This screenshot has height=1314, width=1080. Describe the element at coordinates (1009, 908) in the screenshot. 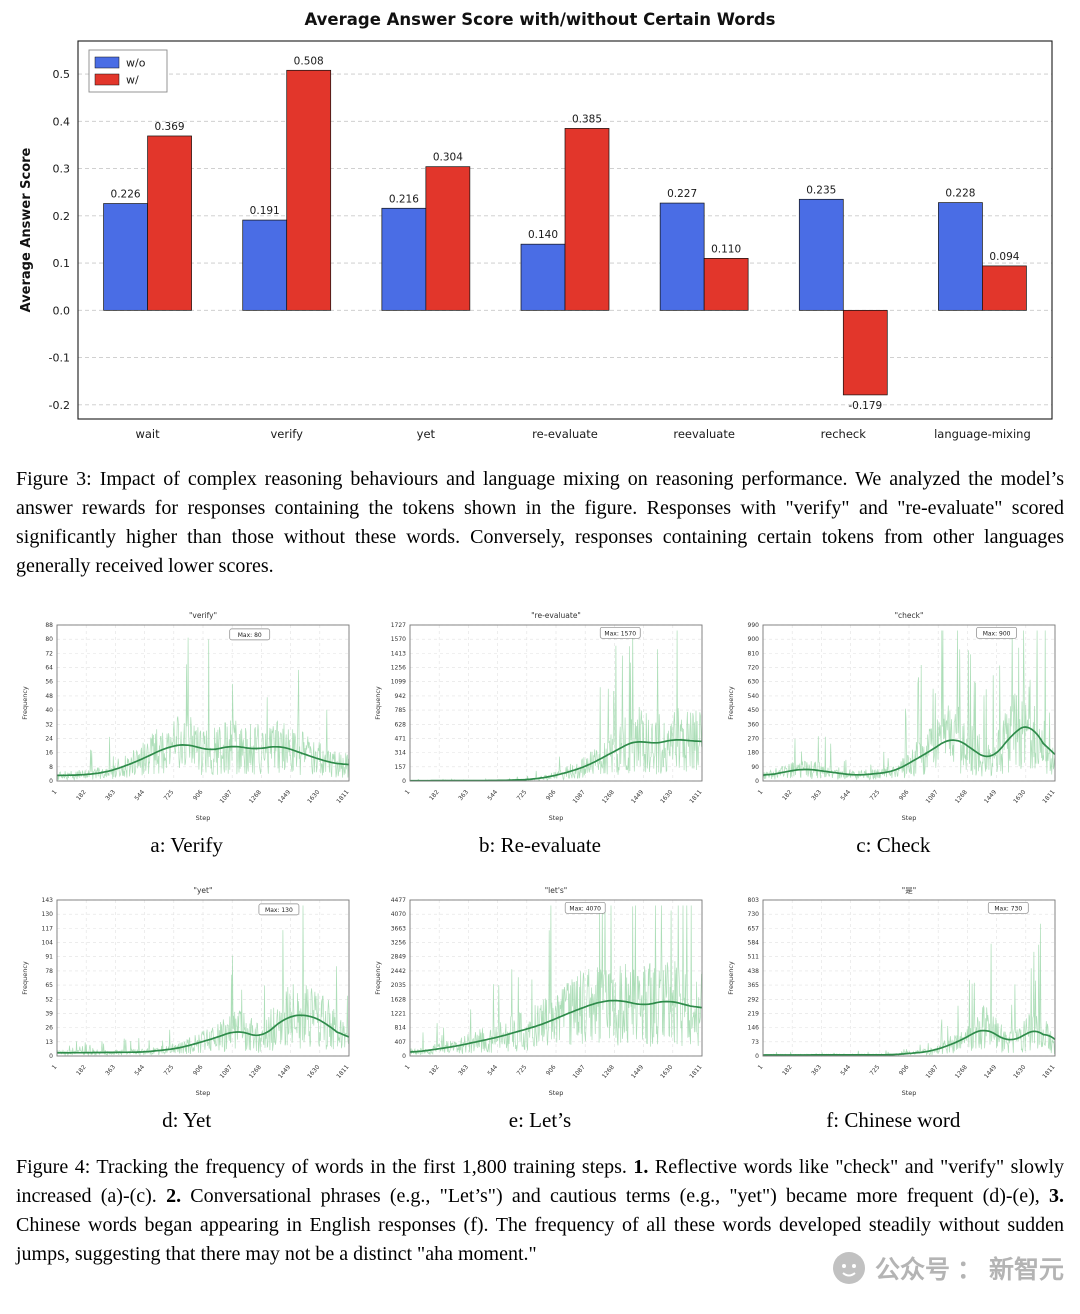

I see `svg-text: Max: 730` at that location.